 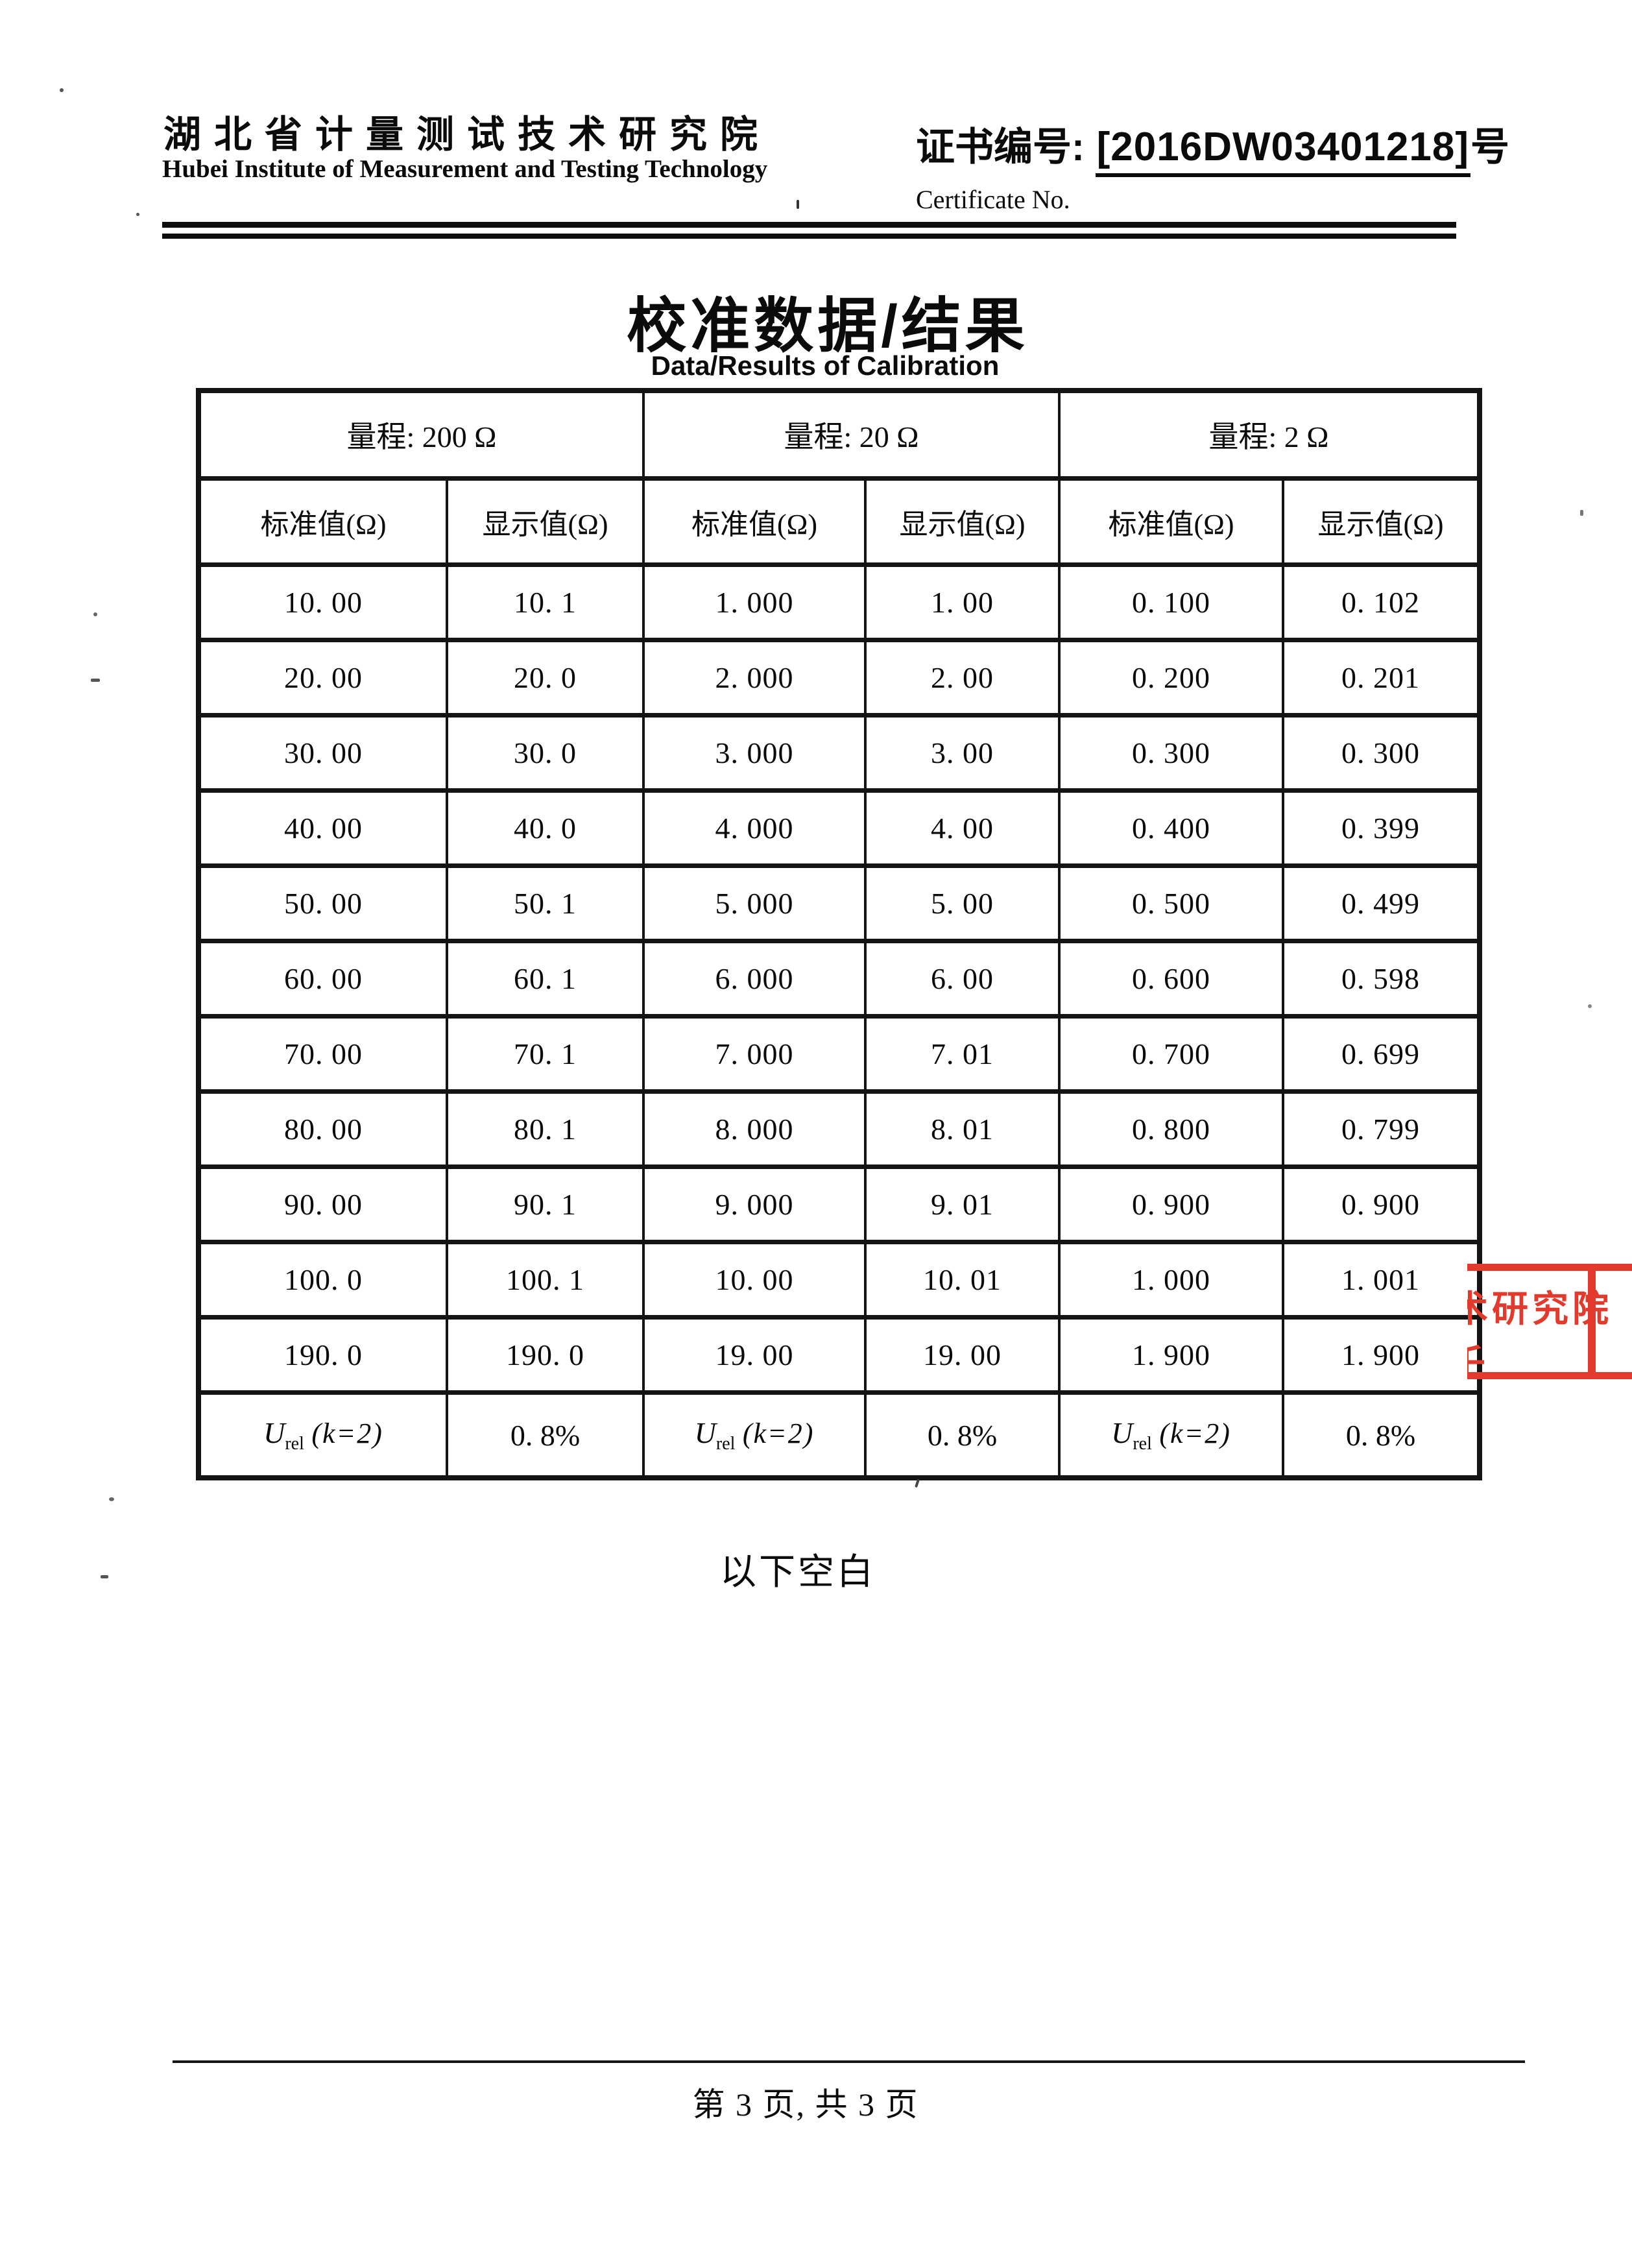 I want to click on table-row: 190. 0 190. 0 19. 00 19. 00 1. 900 1. 900, so click(x=839, y=1355).